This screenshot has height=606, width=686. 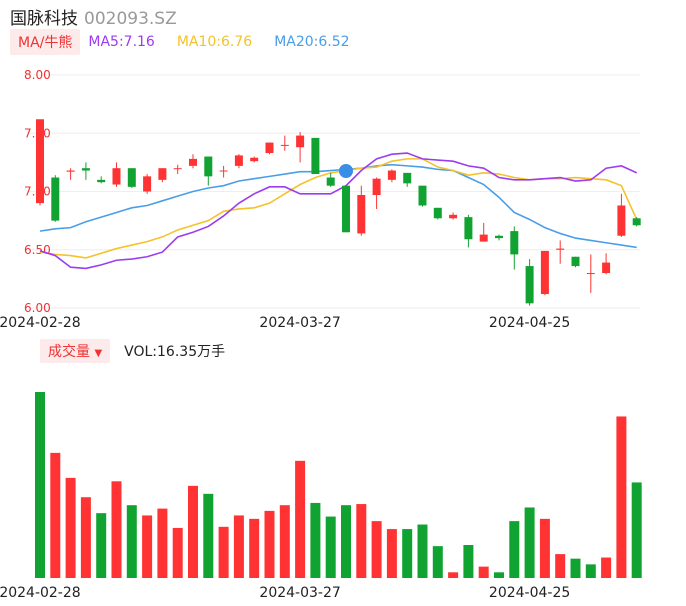 I want to click on ma20-line, so click(x=338, y=206).